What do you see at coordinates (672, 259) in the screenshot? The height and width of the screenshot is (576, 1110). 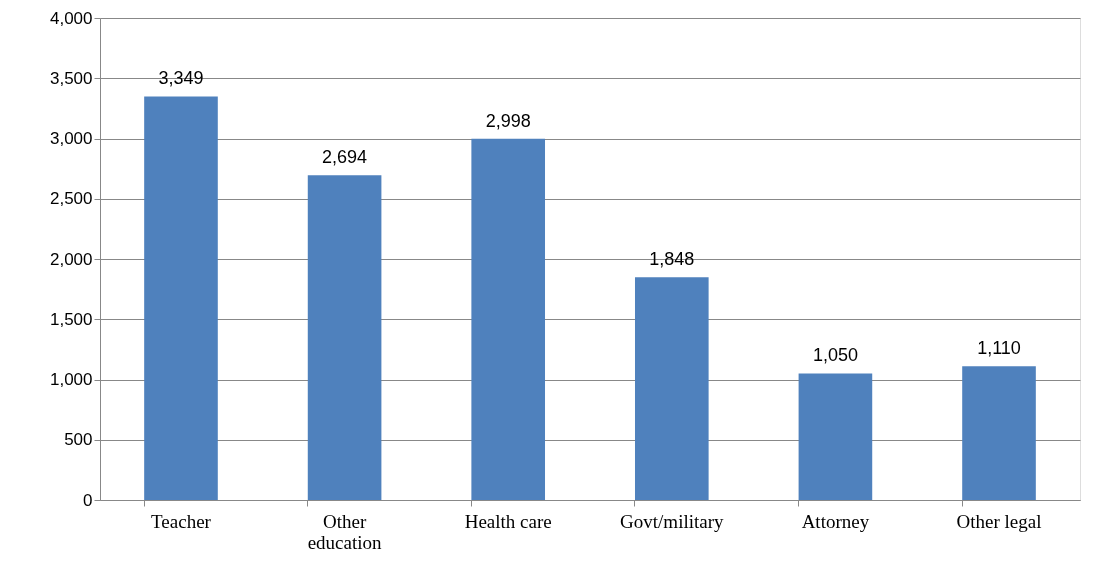 I see `data-label: 1,848` at bounding box center [672, 259].